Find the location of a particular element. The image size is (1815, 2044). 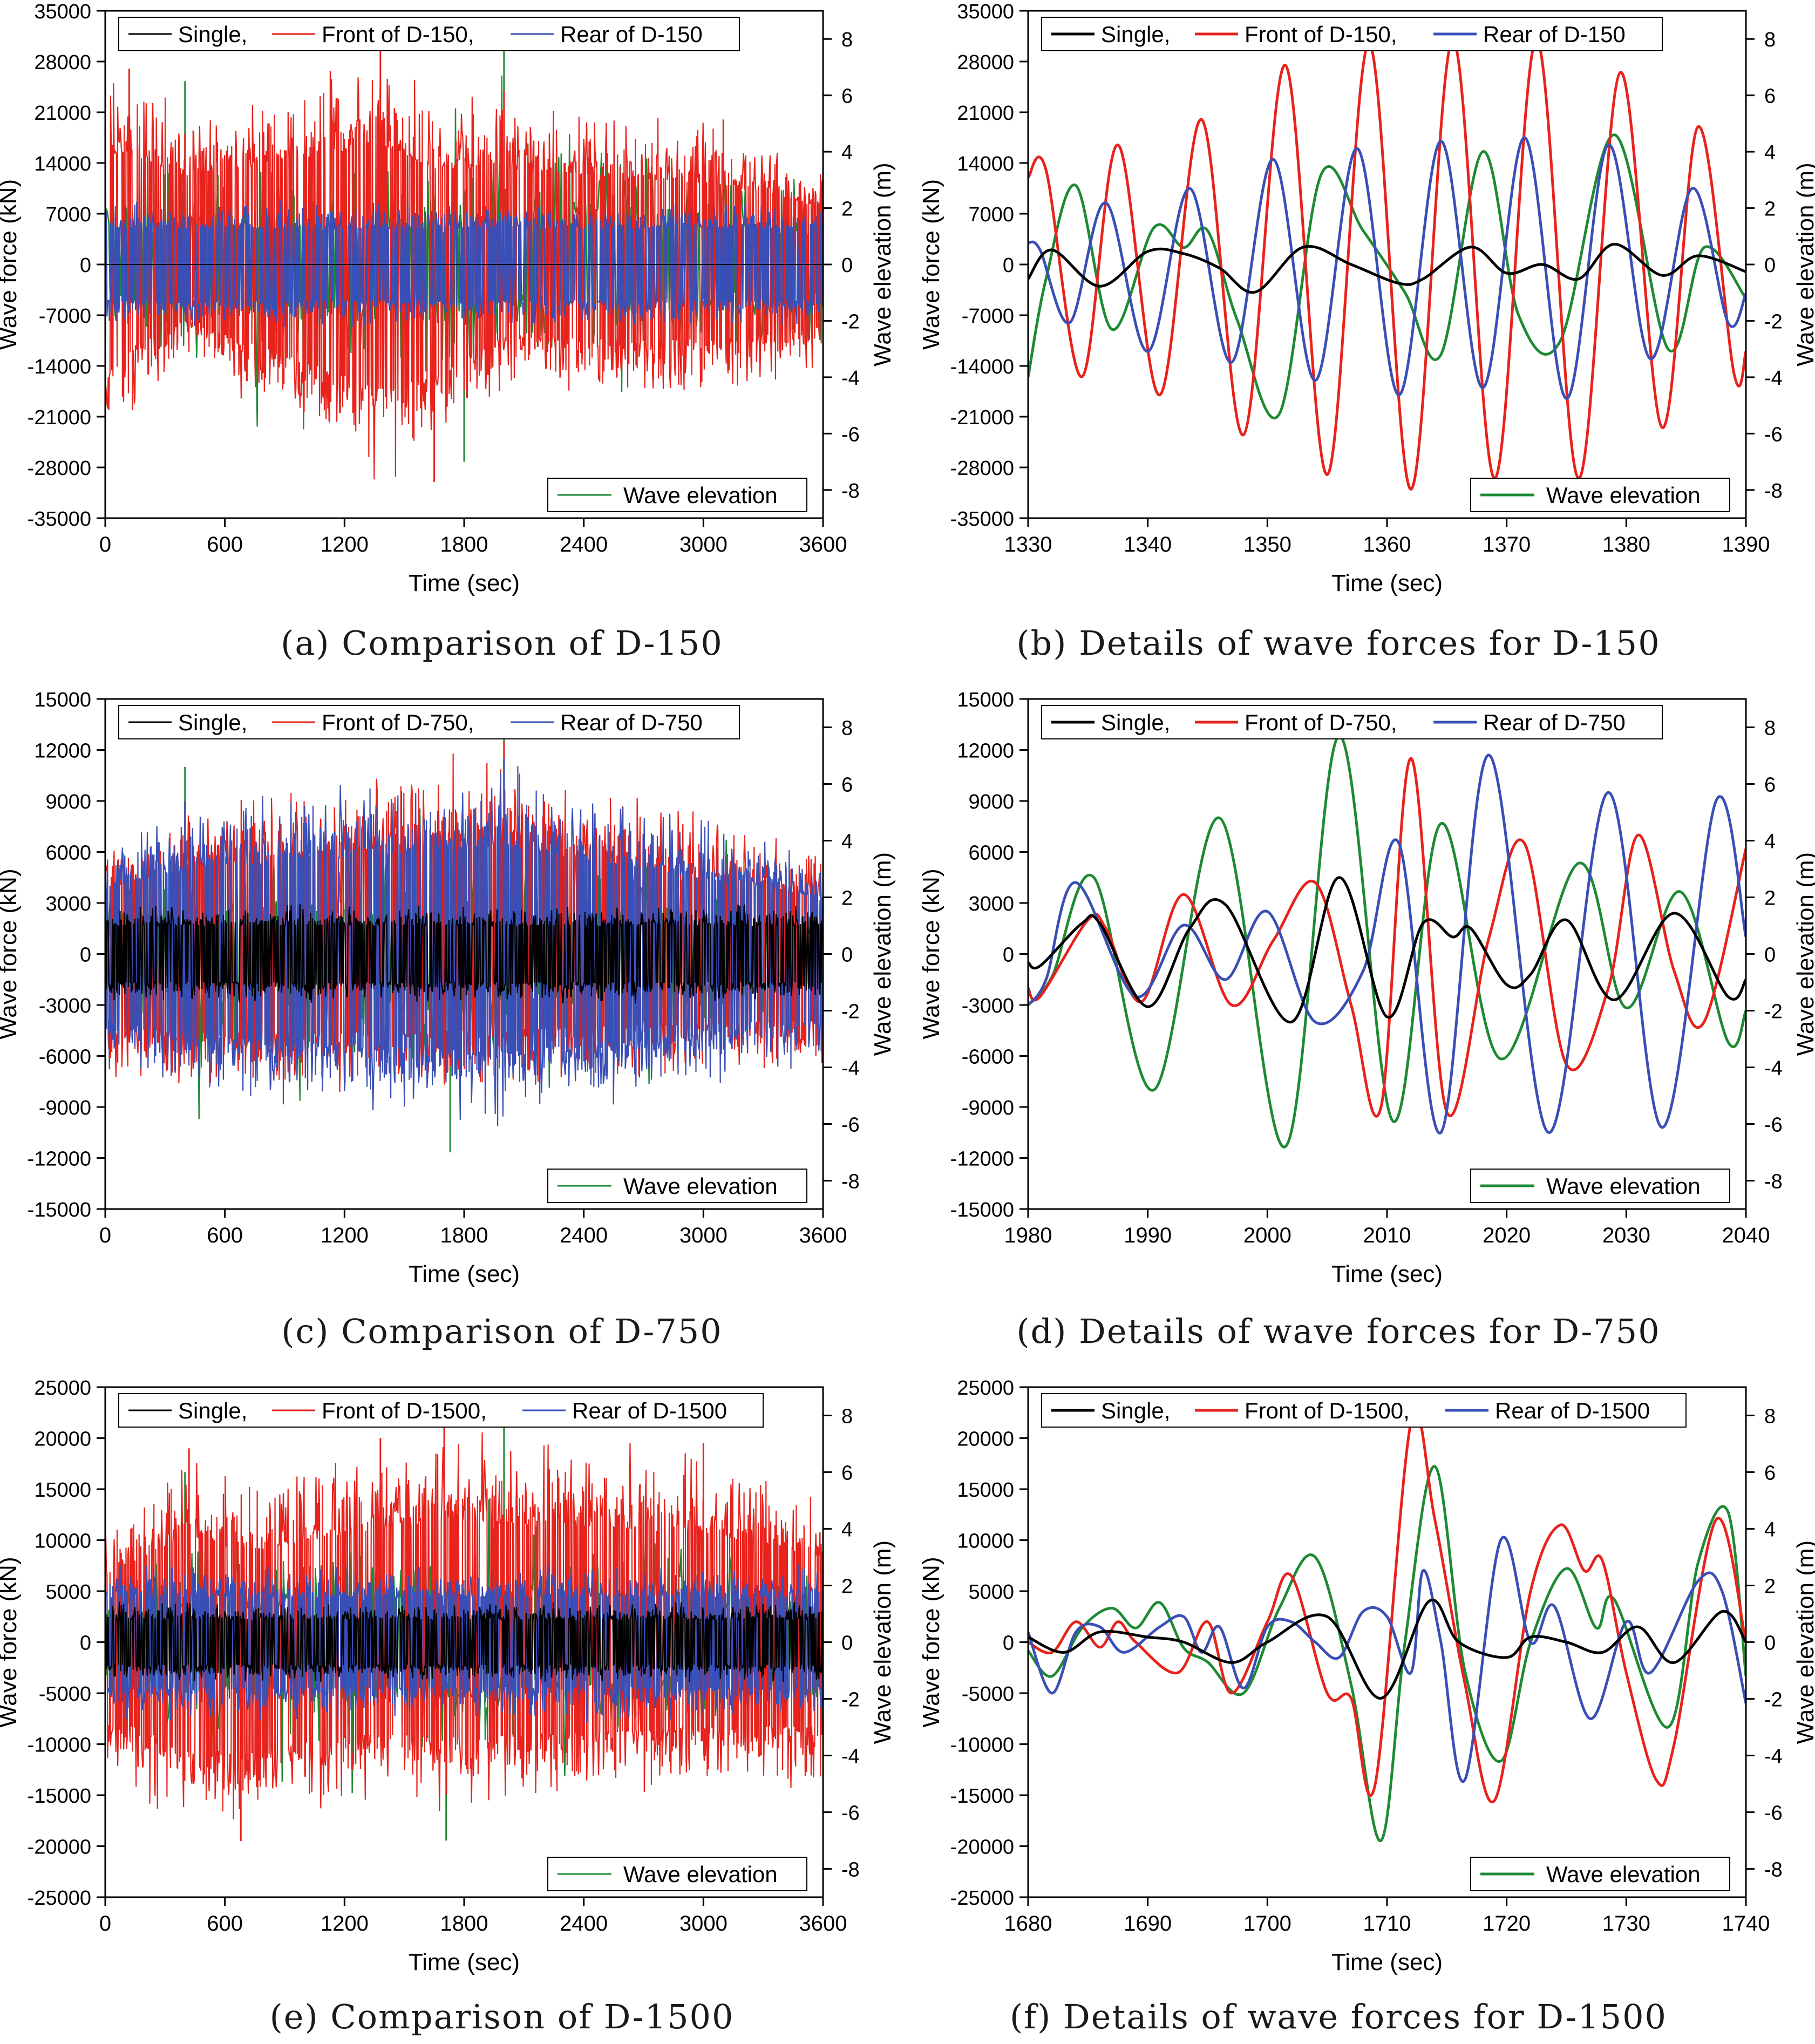

x-tick-label: 1800 is located at coordinates (464, 544).